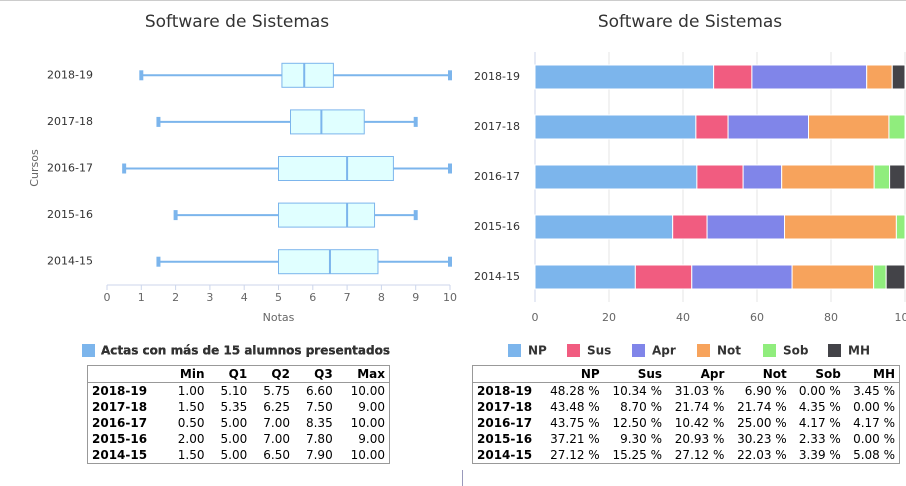  Describe the element at coordinates (230, 374) in the screenshot. I see `header-cell: Q1` at that location.